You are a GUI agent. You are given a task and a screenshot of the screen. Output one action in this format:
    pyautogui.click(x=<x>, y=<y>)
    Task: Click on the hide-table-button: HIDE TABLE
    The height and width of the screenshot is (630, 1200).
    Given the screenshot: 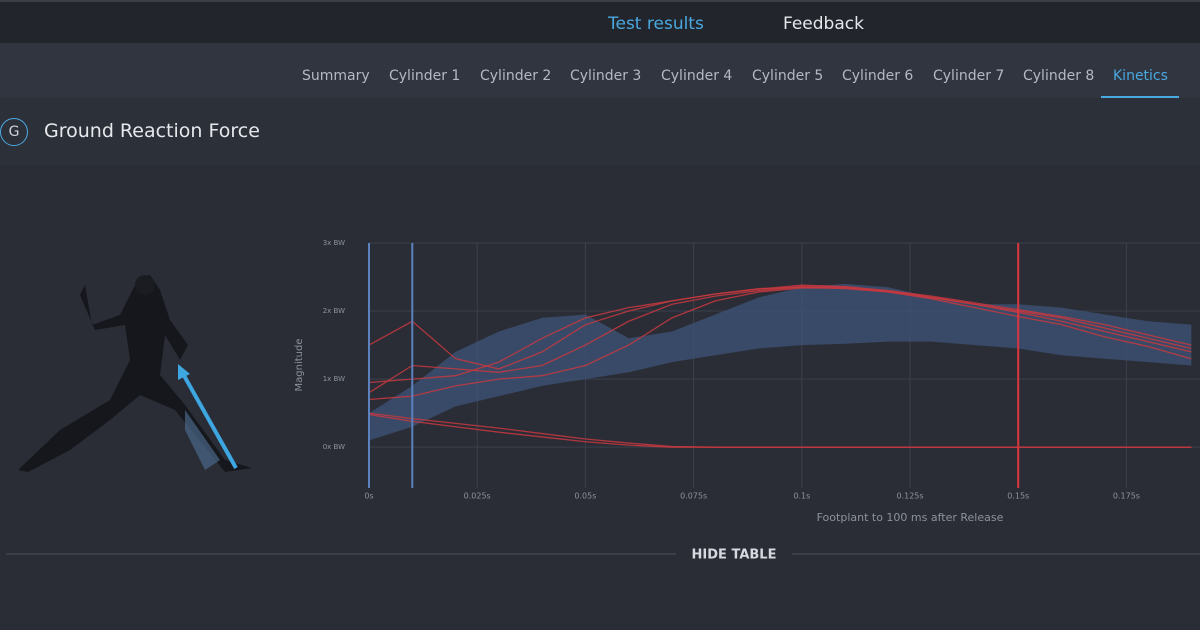 What is the action you would take?
    pyautogui.click(x=734, y=555)
    